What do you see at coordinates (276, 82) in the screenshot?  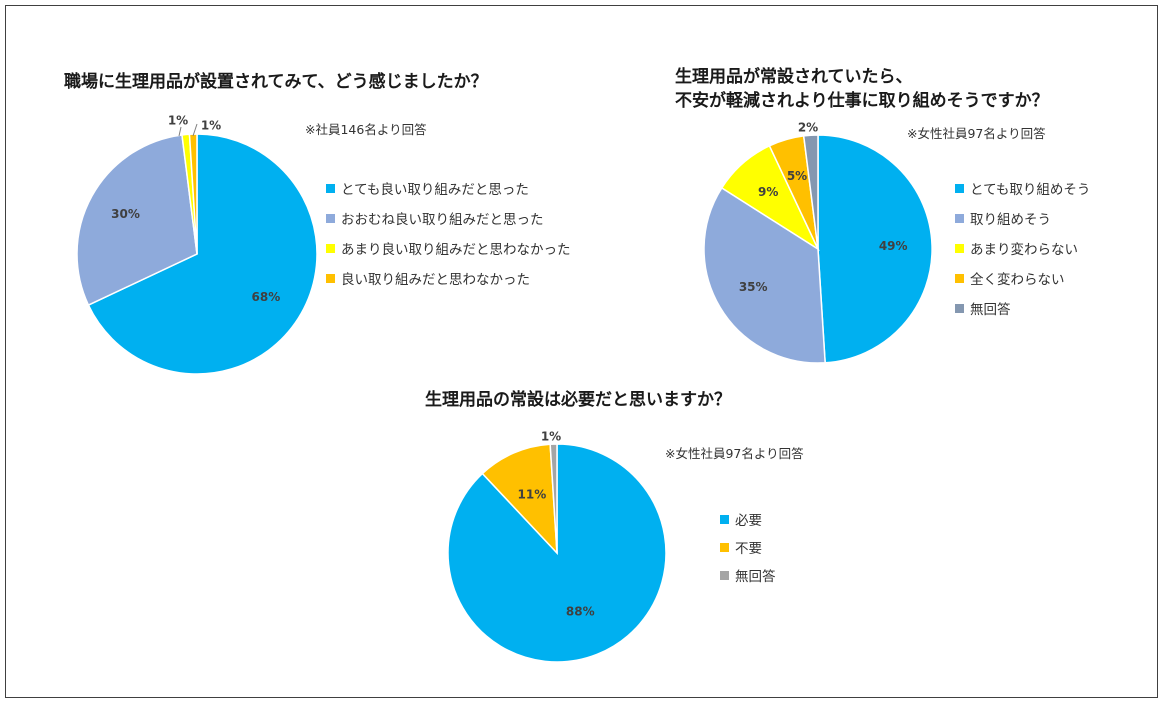 I see `chart1-title: 職場に生理用品が設置されてみて、どう感じましたか？` at bounding box center [276, 82].